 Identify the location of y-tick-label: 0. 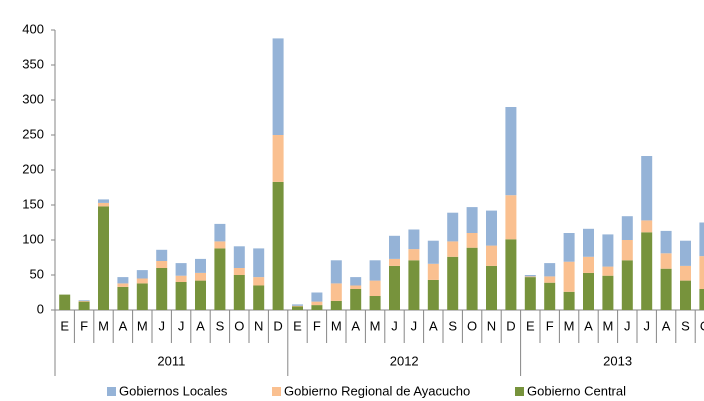
(40, 308).